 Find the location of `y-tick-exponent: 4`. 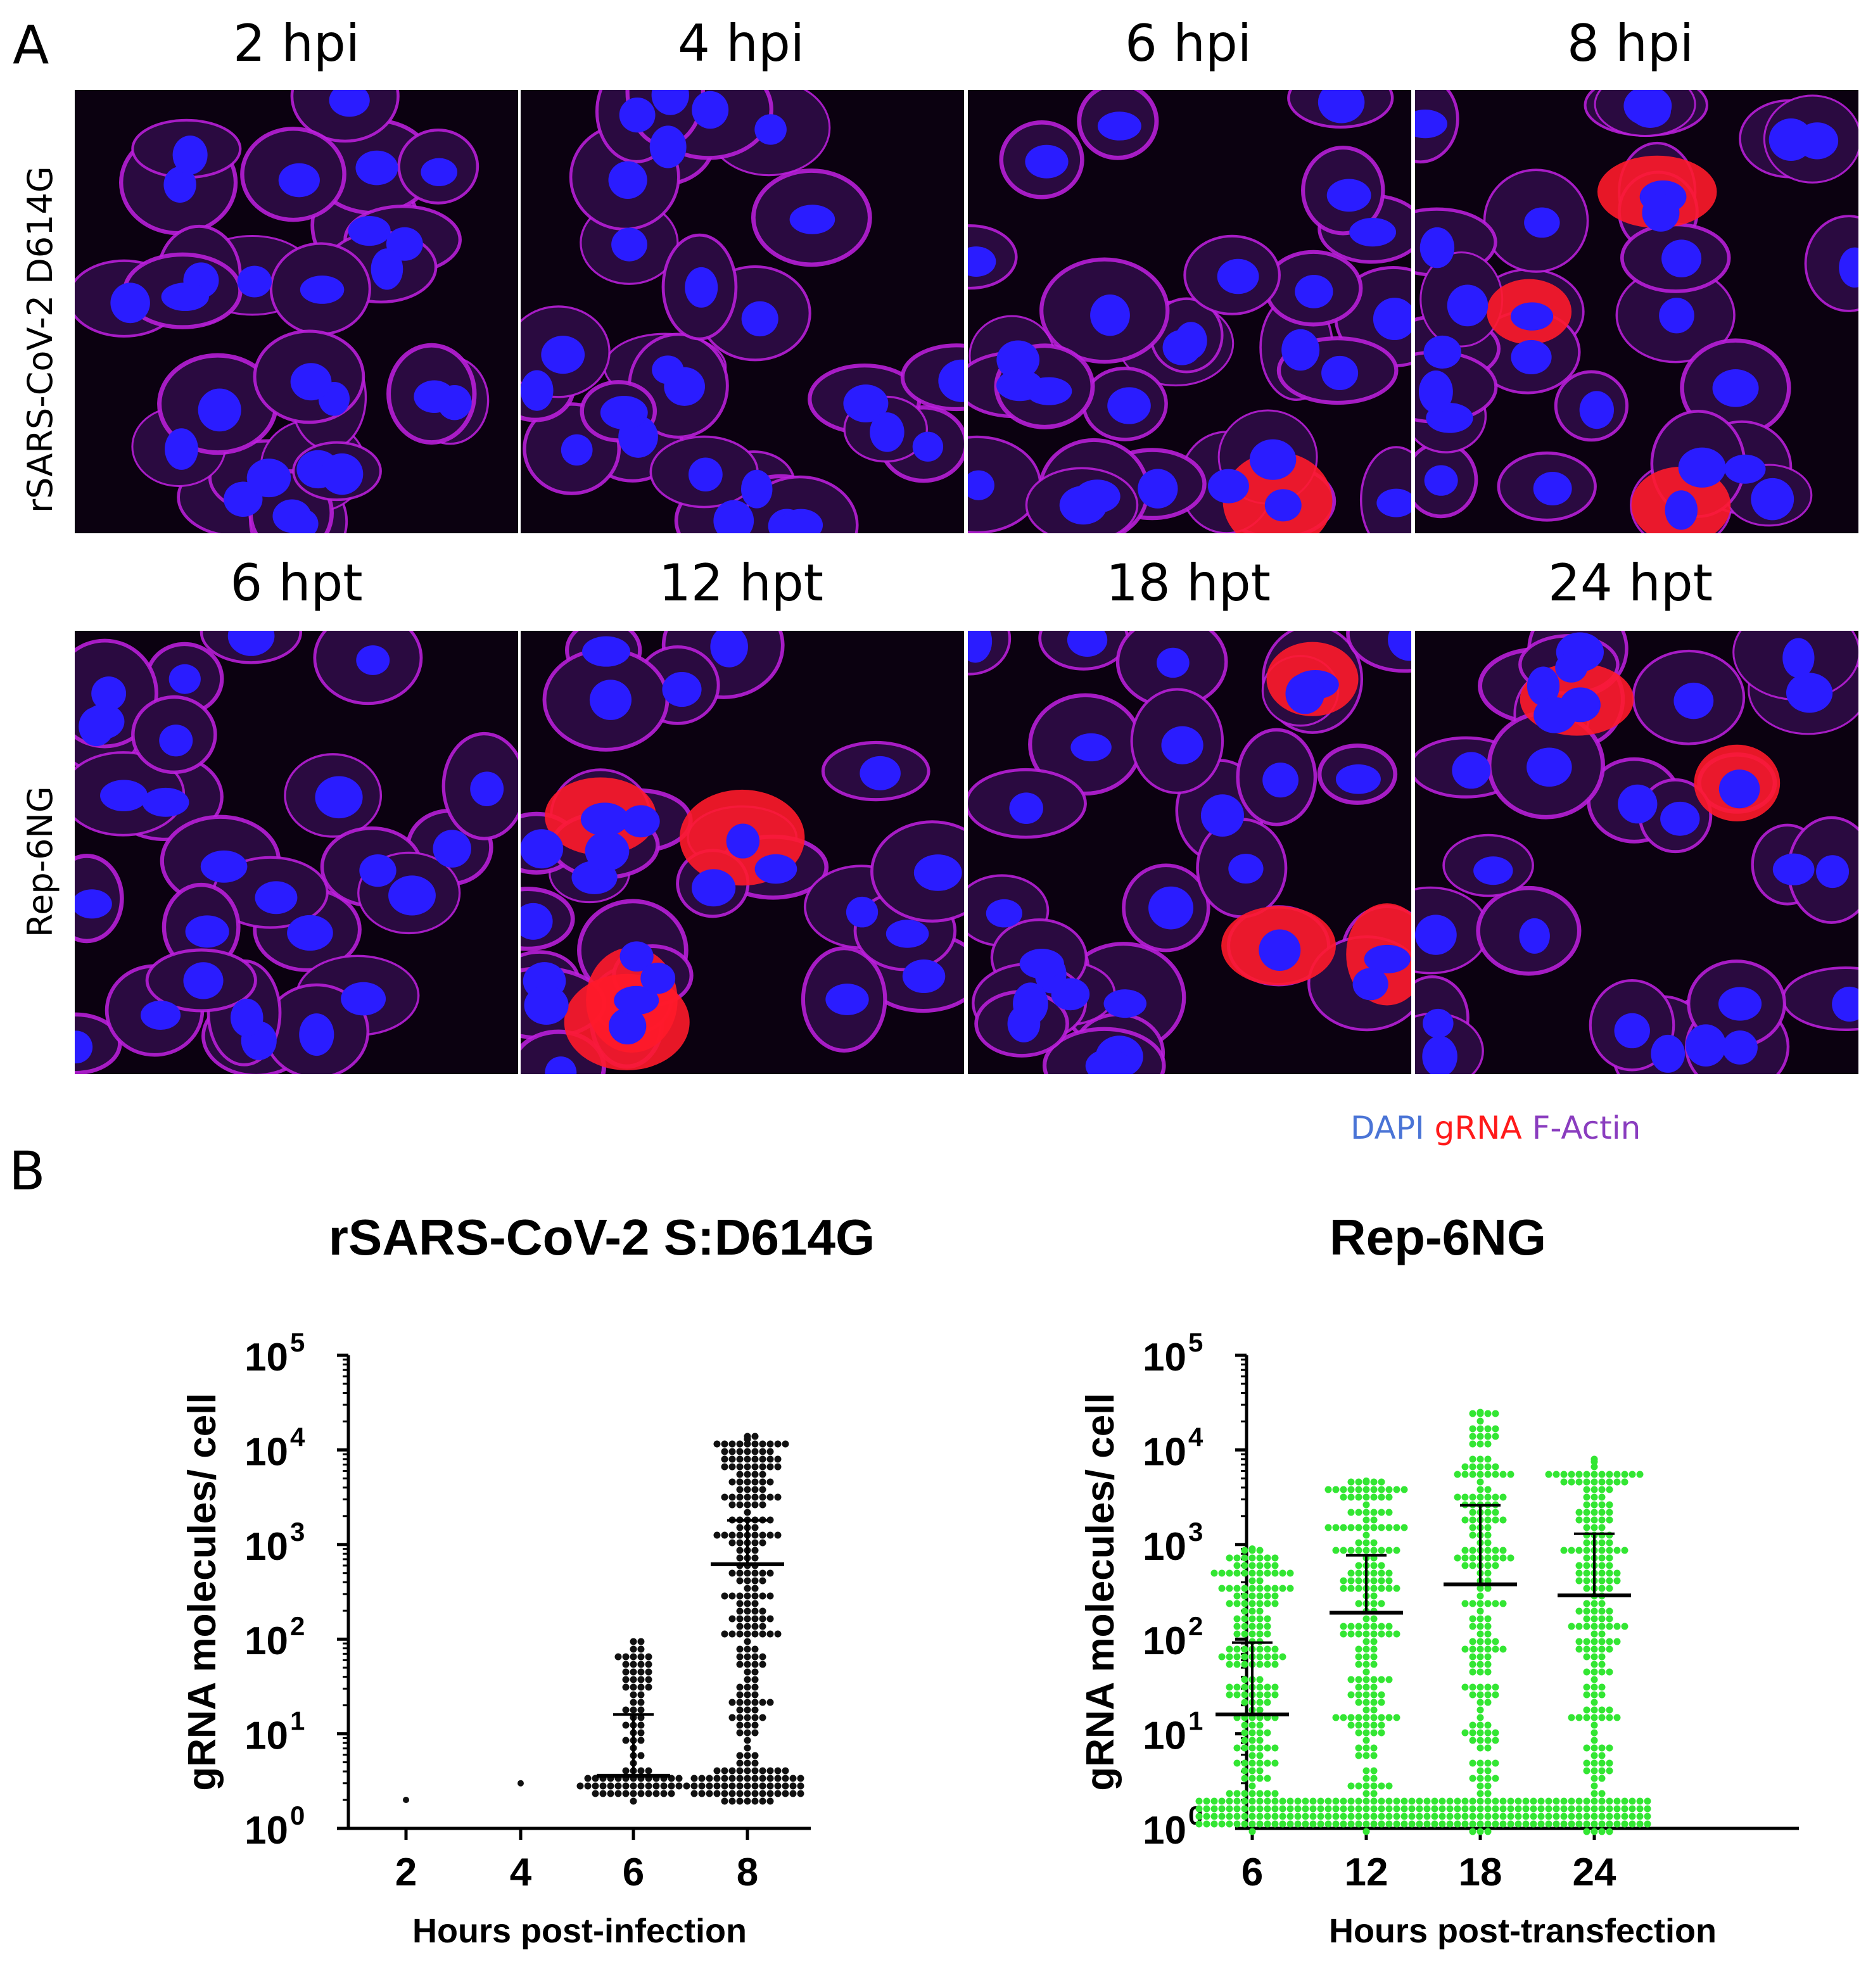

y-tick-exponent: 4 is located at coordinates (1195, 1437).